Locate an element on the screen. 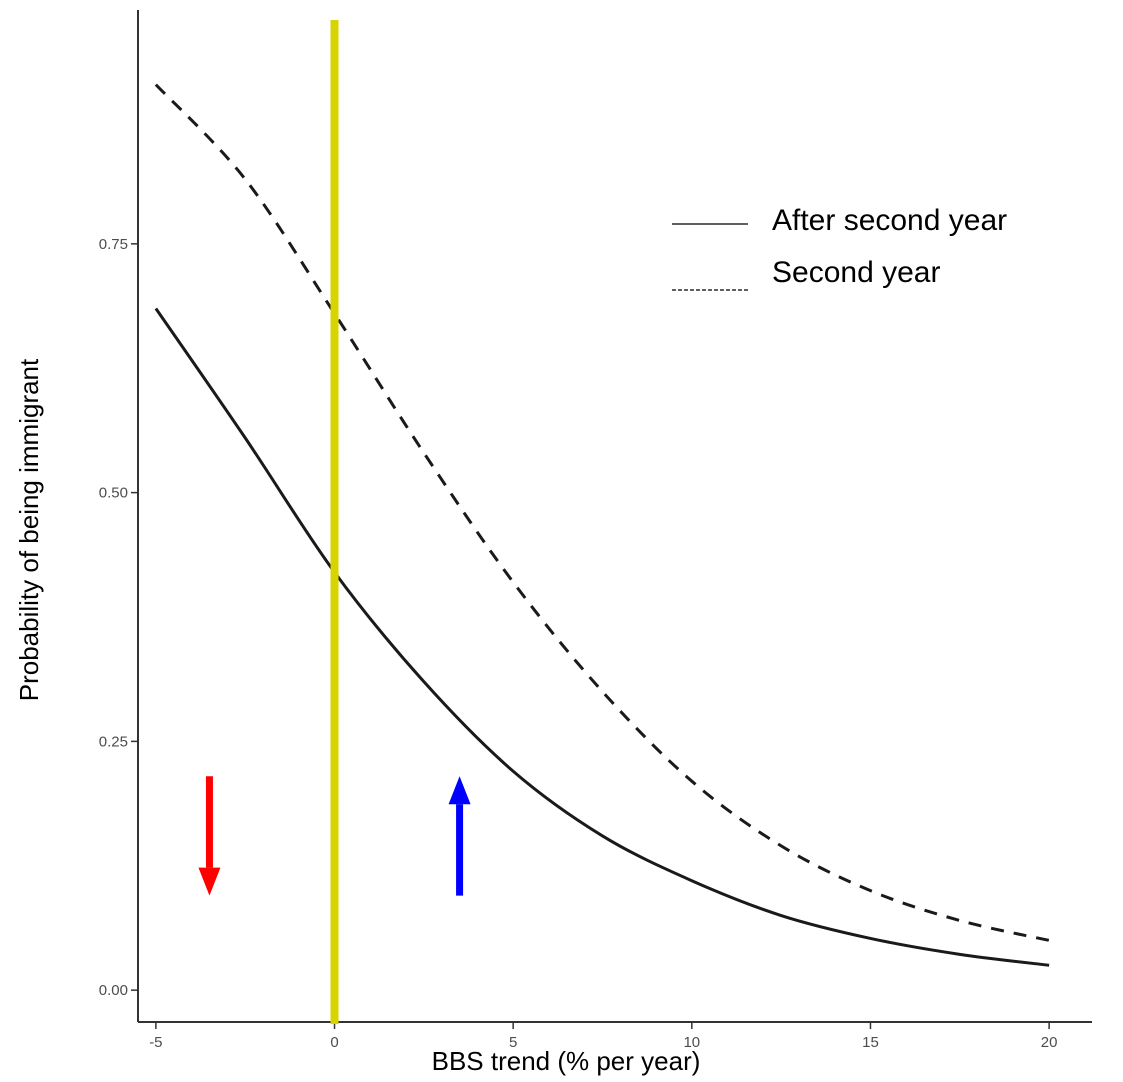  legend: After second year Second year is located at coordinates (839, 247).